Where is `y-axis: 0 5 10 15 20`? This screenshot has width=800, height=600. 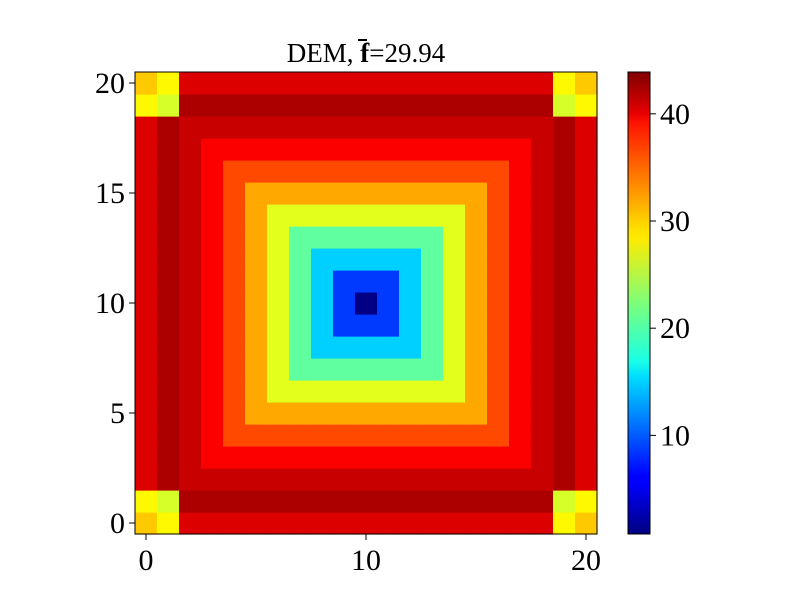
y-axis: 0 5 10 15 20 is located at coordinates (115, 303).